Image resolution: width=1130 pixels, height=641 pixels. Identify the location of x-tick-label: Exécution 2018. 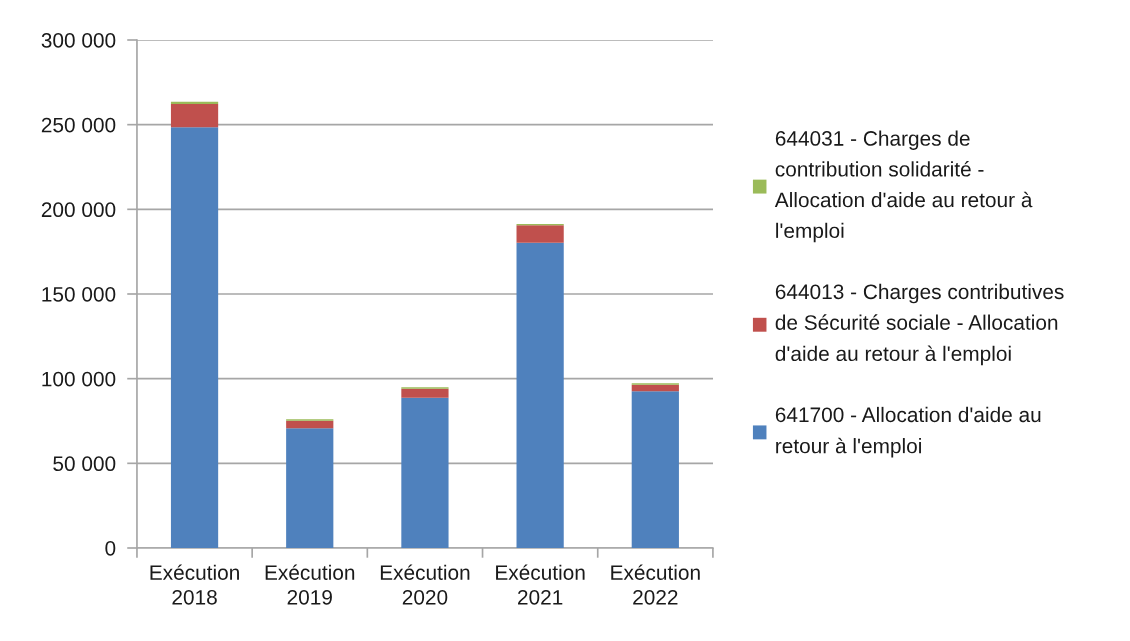
(194, 584).